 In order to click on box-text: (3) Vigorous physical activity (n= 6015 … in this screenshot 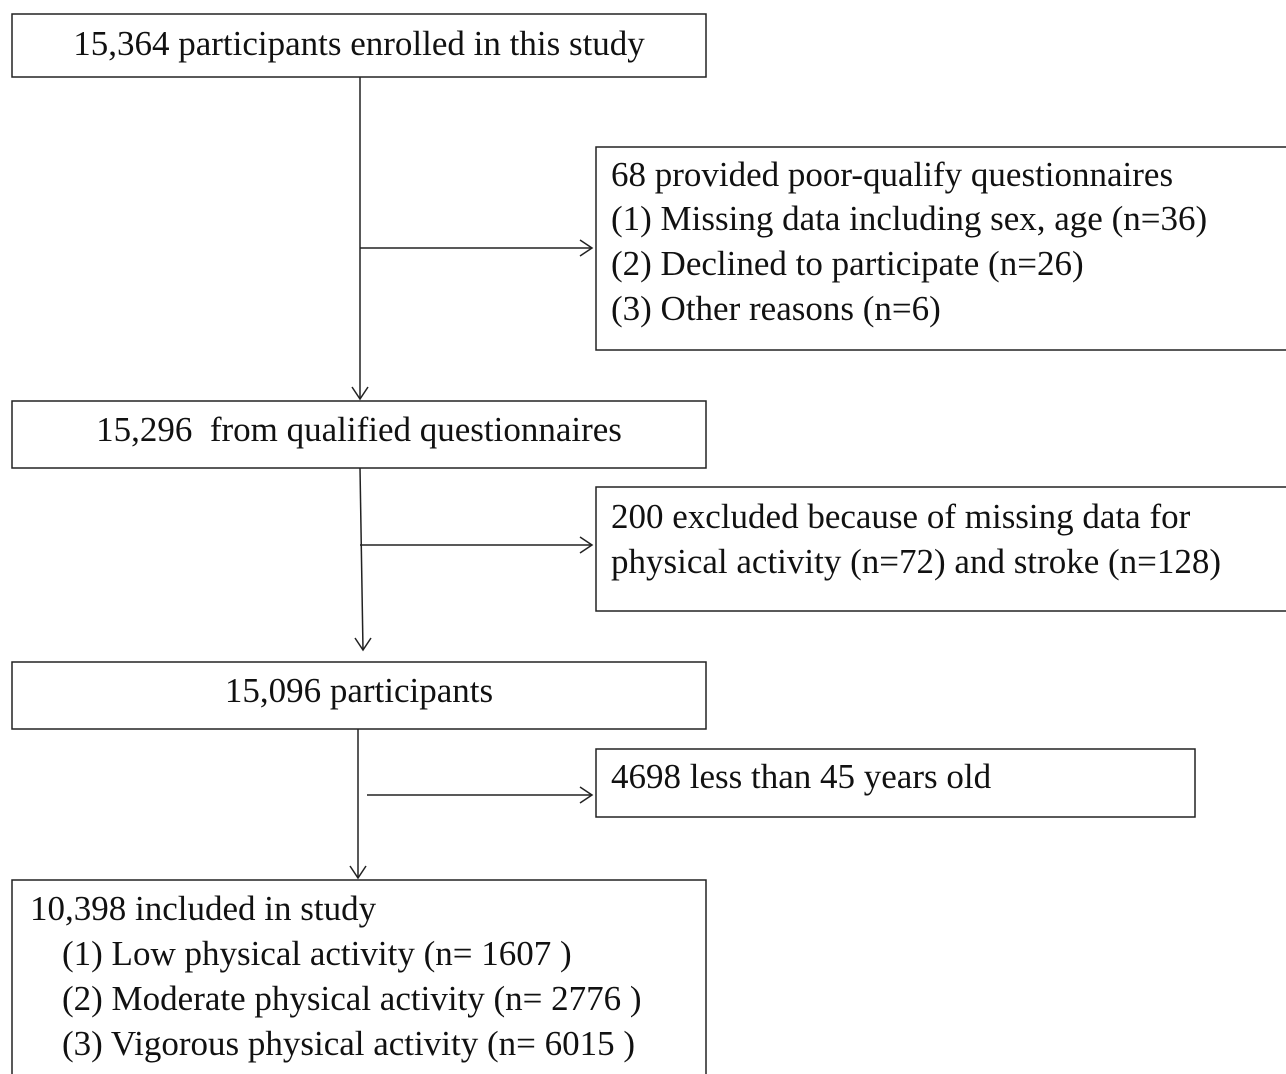, I will do `click(348, 1043)`.